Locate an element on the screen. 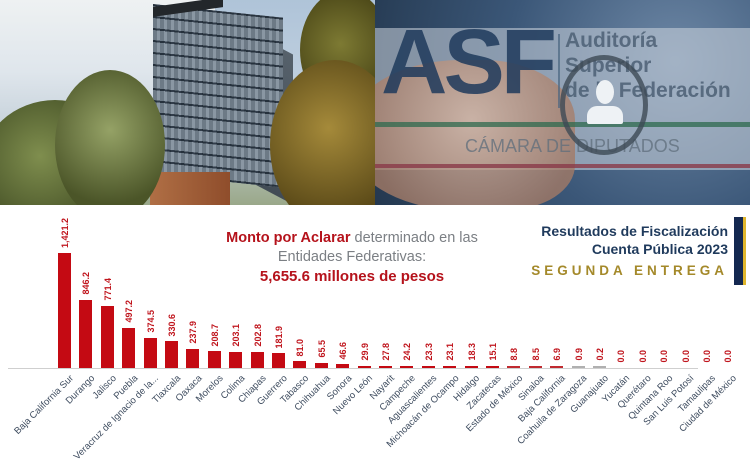 Image resolution: width=750 pixels, height=473 pixels. bar-column: 18.3 is located at coordinates (473, 286).